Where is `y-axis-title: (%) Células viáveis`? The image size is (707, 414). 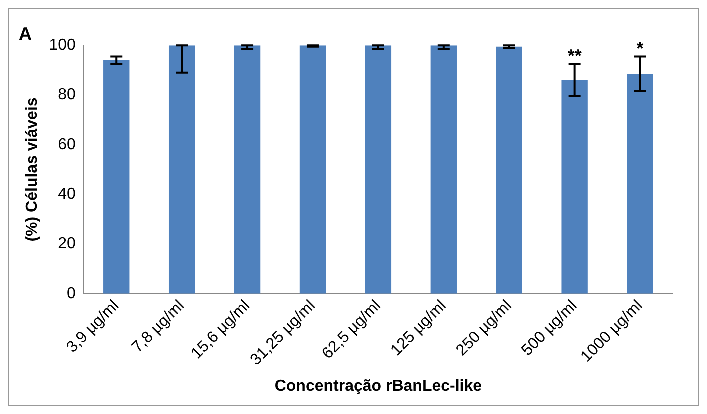 y-axis-title: (%) Células viáveis is located at coordinates (33, 170).